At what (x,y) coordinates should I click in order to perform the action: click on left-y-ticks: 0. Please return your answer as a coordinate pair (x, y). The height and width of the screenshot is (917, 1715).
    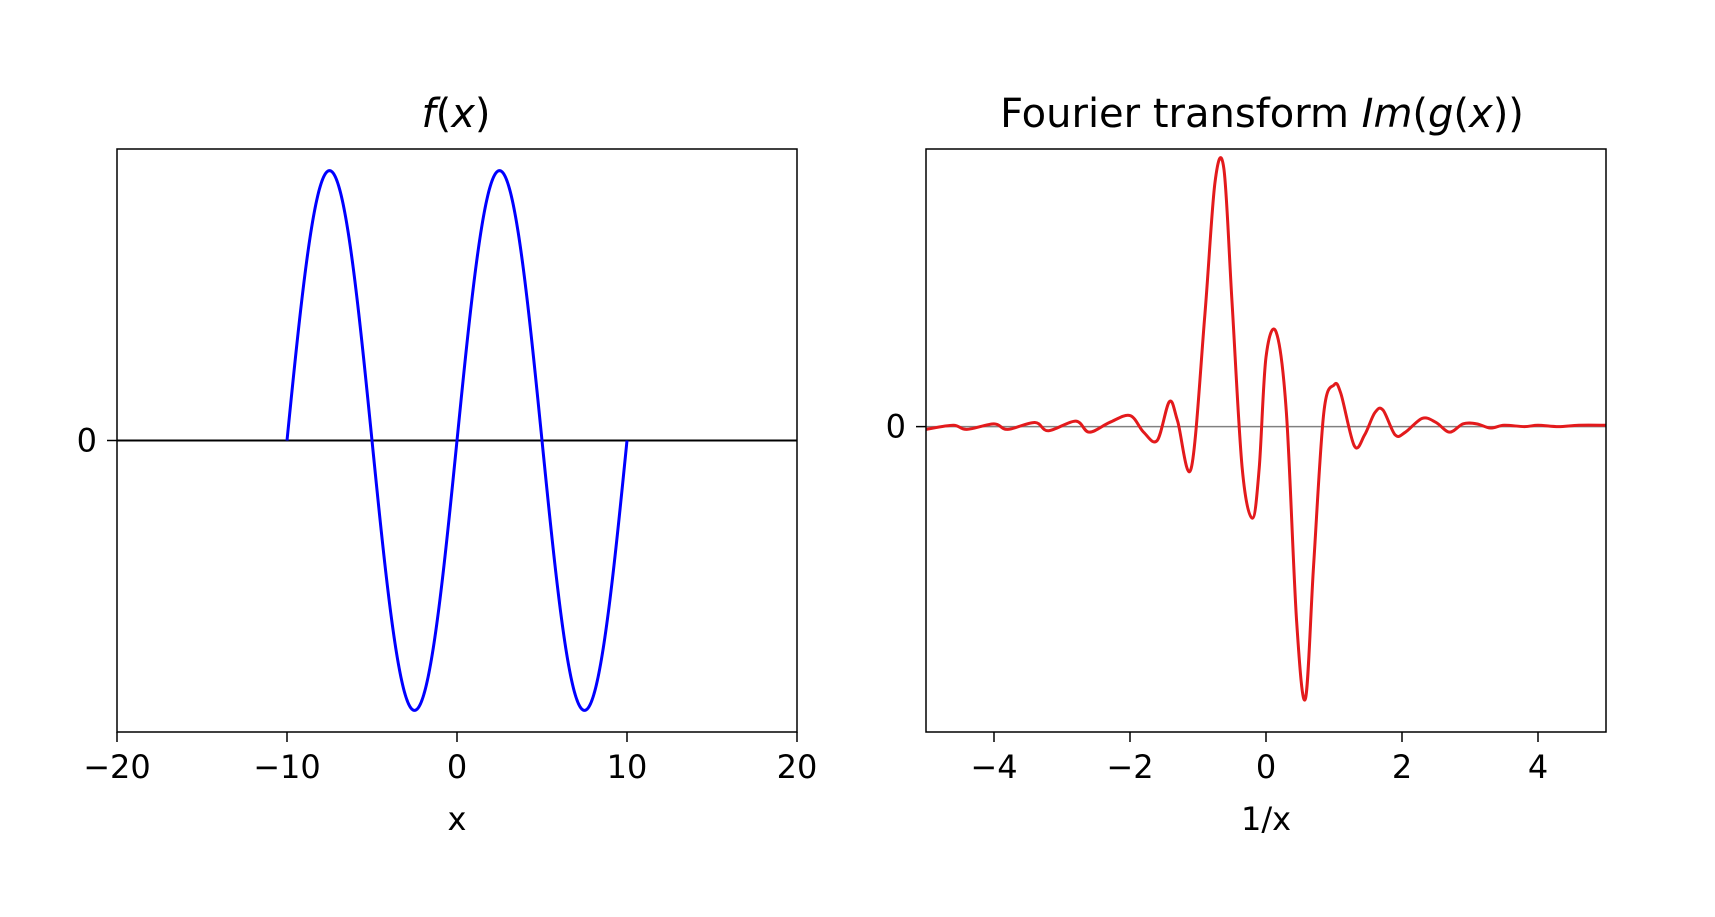
    Looking at the image, I should click on (97, 441).